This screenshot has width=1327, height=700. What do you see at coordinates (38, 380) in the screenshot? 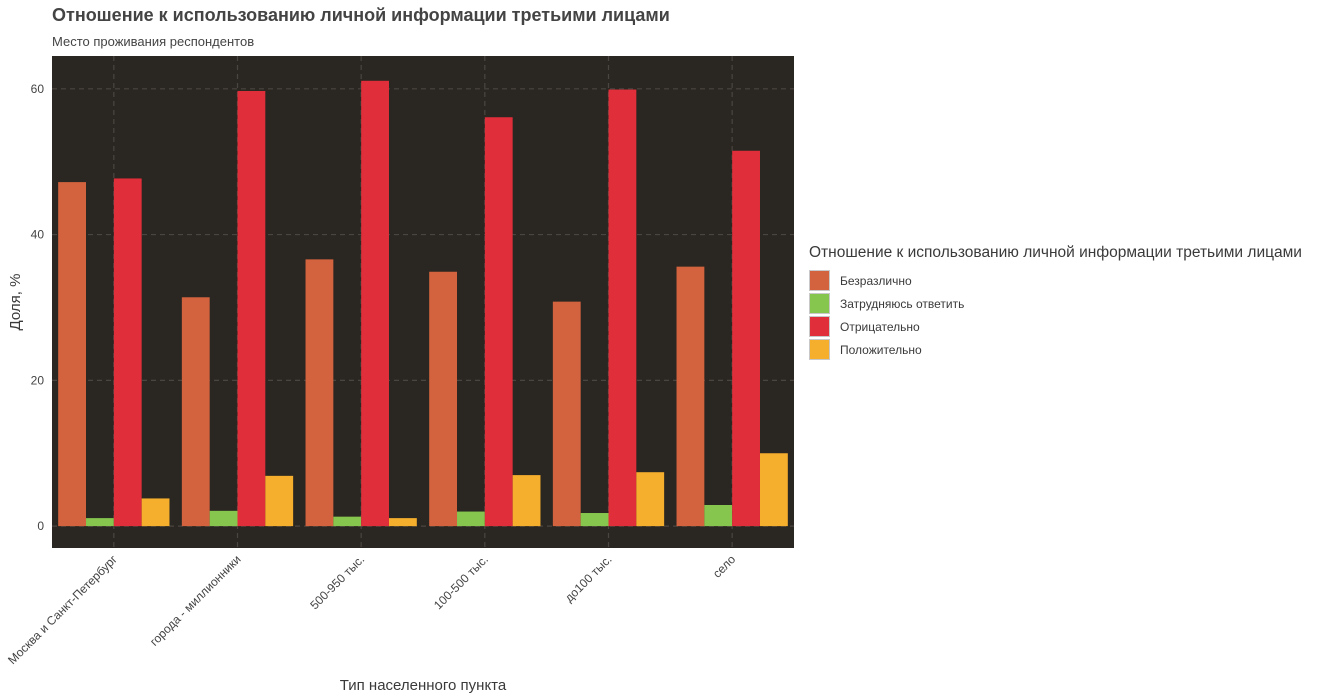
I see `y-tick-label: 20` at bounding box center [38, 380].